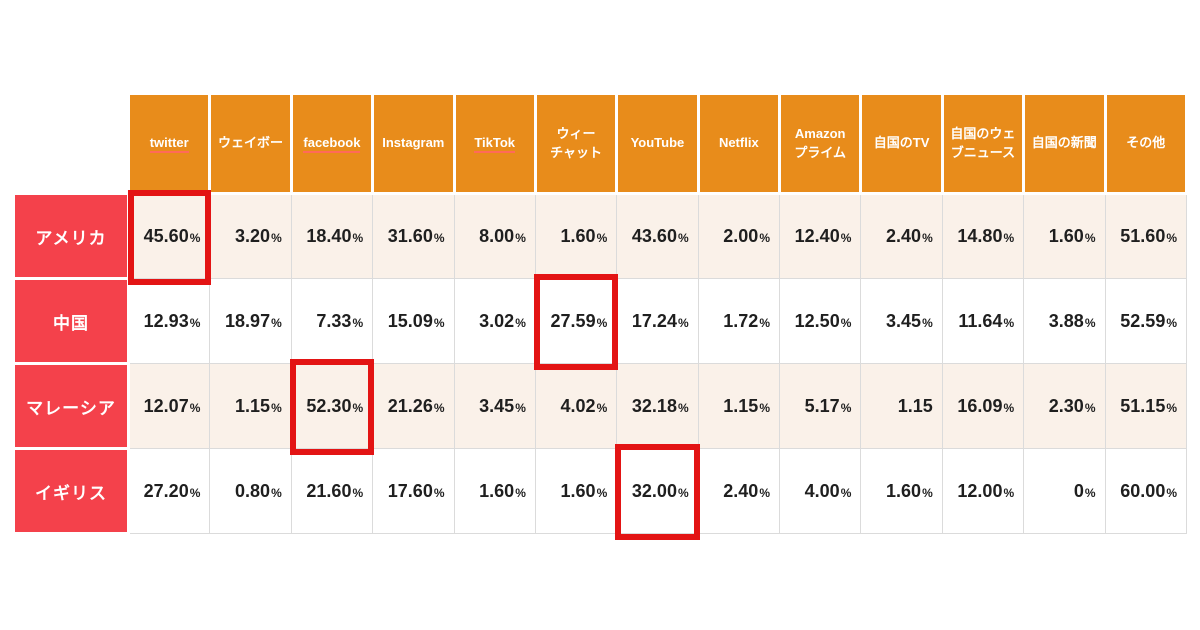  What do you see at coordinates (1143, 236) in the screenshot?
I see `cell-value: 51.60` at bounding box center [1143, 236].